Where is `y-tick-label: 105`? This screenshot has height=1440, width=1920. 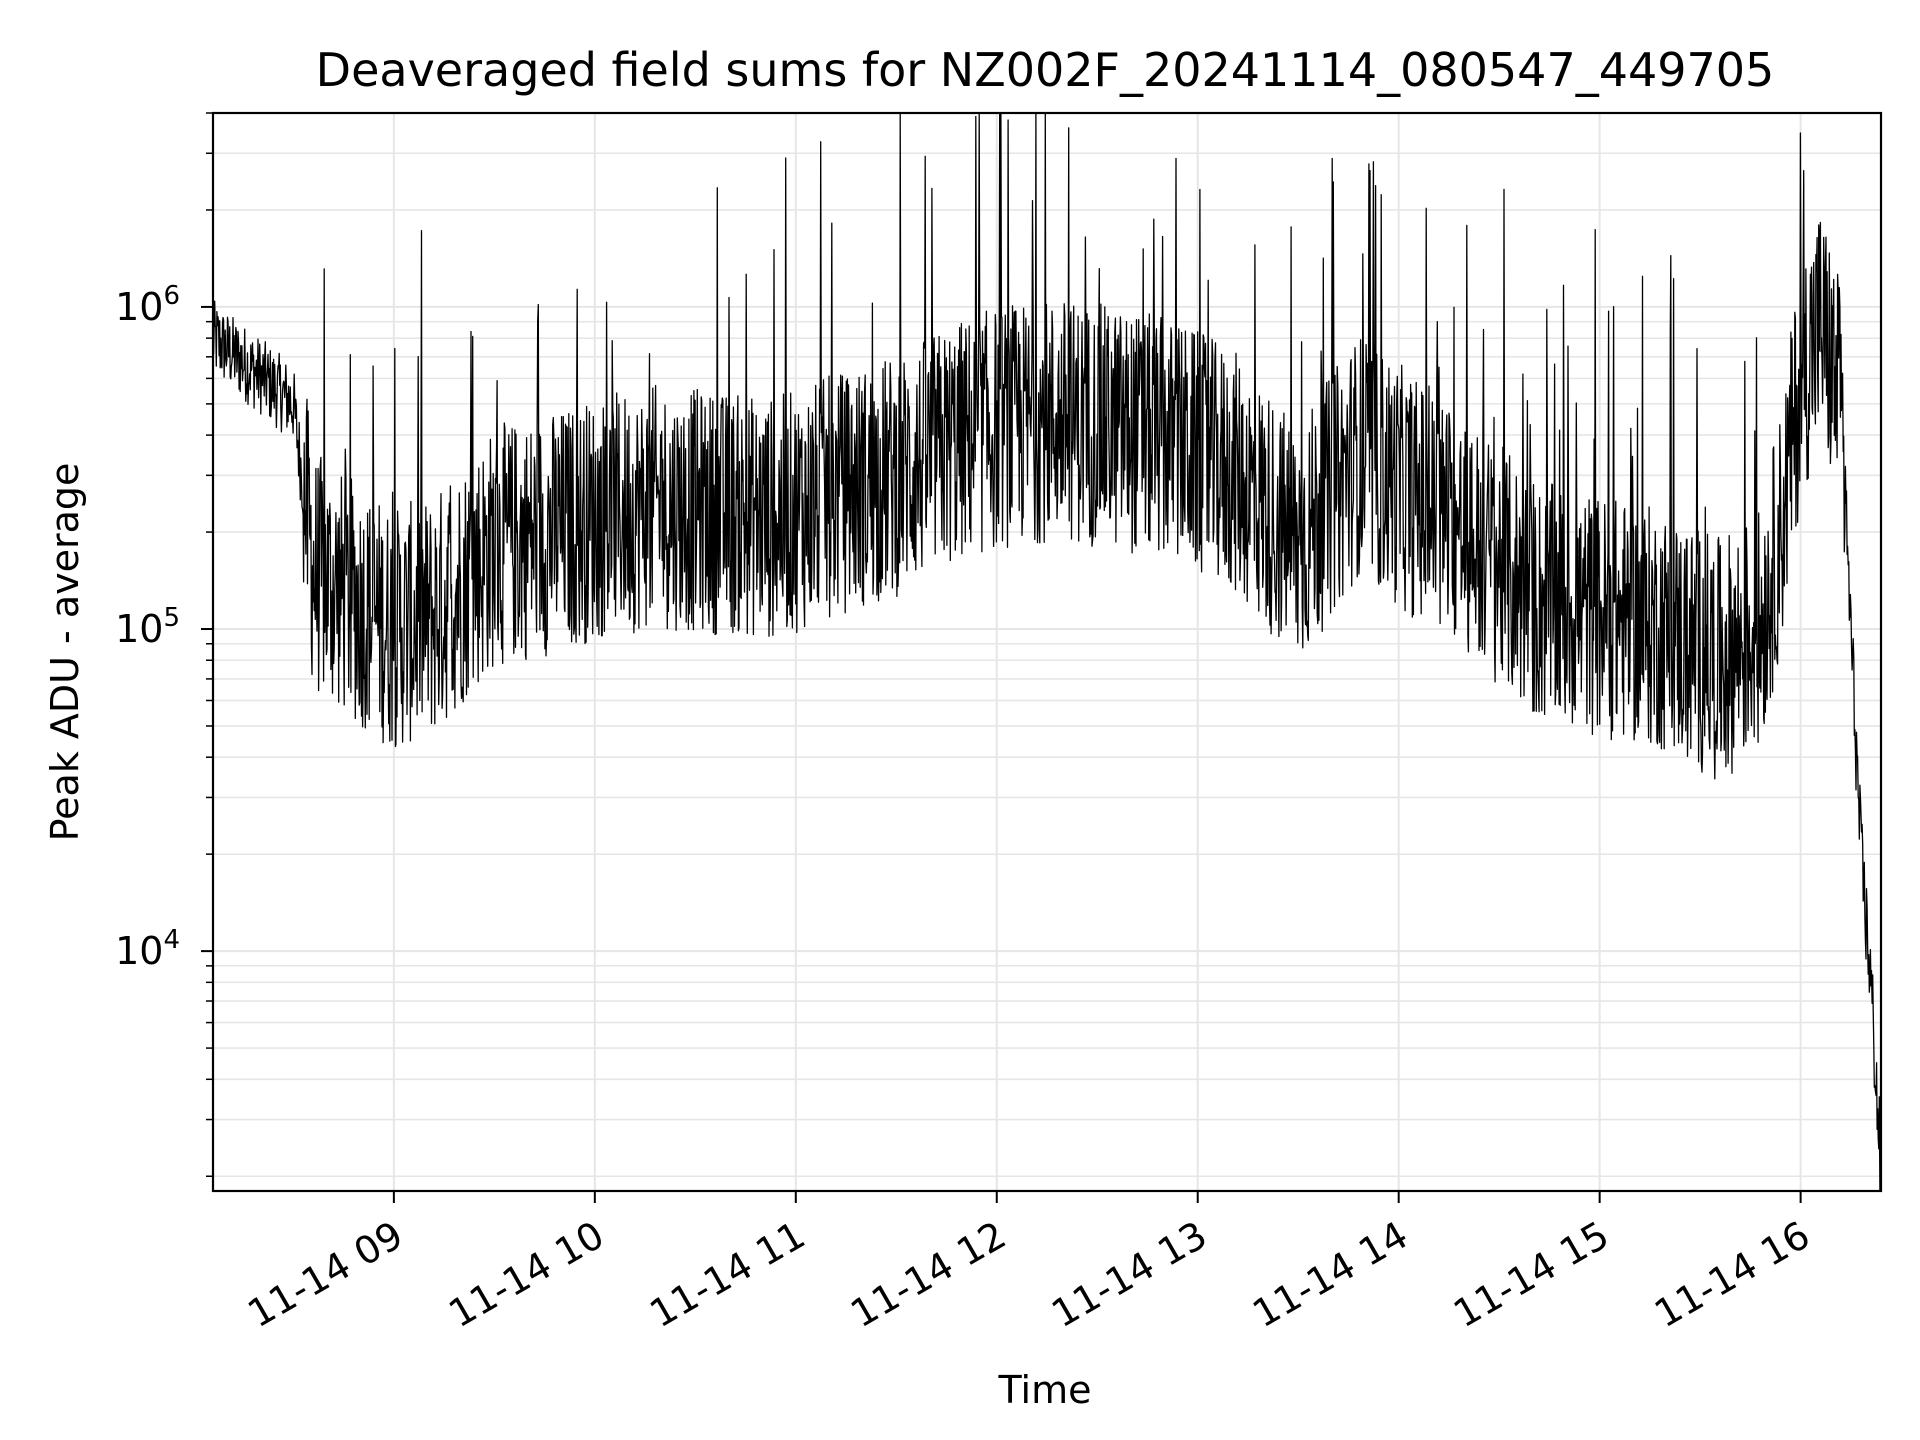 y-tick-label: 105 is located at coordinates (147, 627).